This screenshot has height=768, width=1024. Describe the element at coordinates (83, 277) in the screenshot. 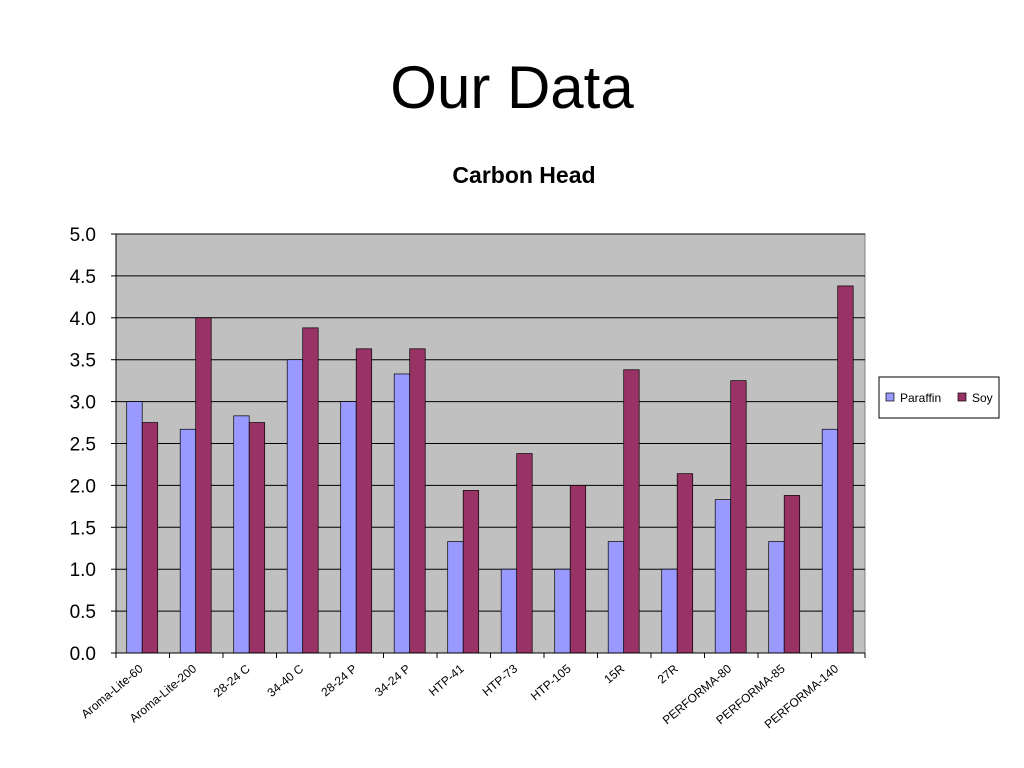

I see `y-tick-label: 4.5` at that location.